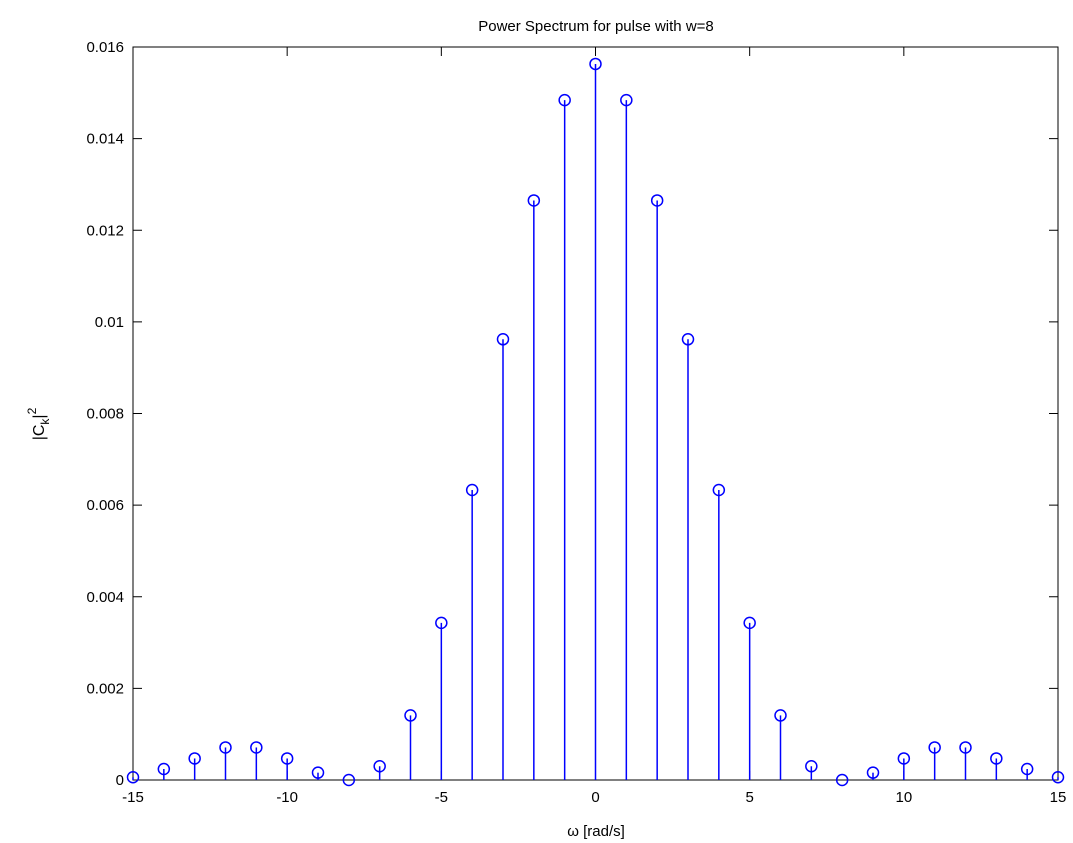  I want to click on x-tick-label: 0, so click(595, 797).